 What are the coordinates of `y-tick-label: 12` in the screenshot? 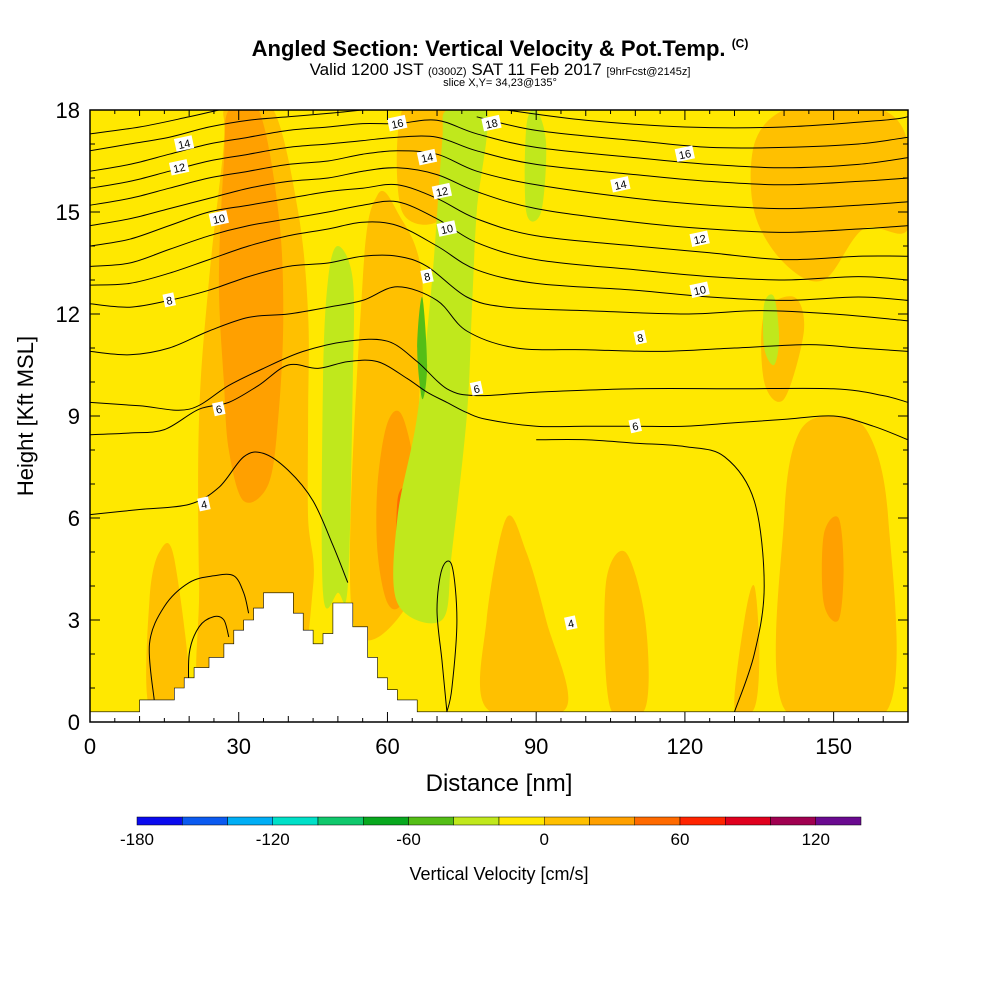 It's located at (68, 314).